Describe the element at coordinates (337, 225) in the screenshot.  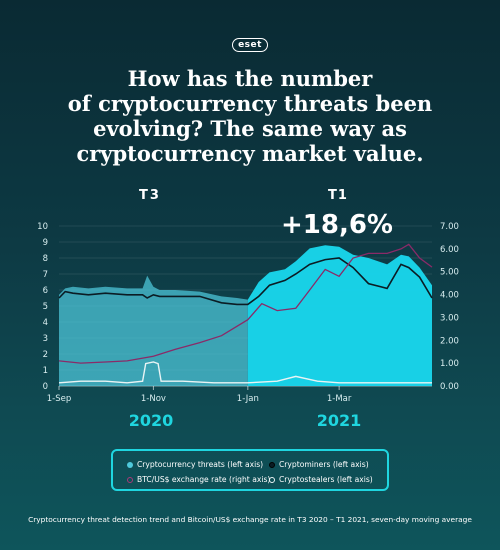
I see `change-annotation: +18,6%` at that location.